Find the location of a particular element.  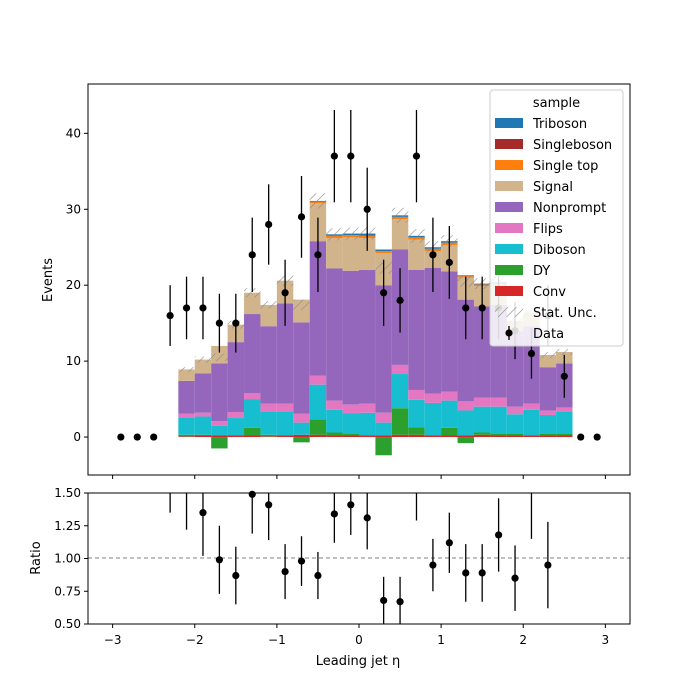

legend-label: Triboson is located at coordinates (559, 124).